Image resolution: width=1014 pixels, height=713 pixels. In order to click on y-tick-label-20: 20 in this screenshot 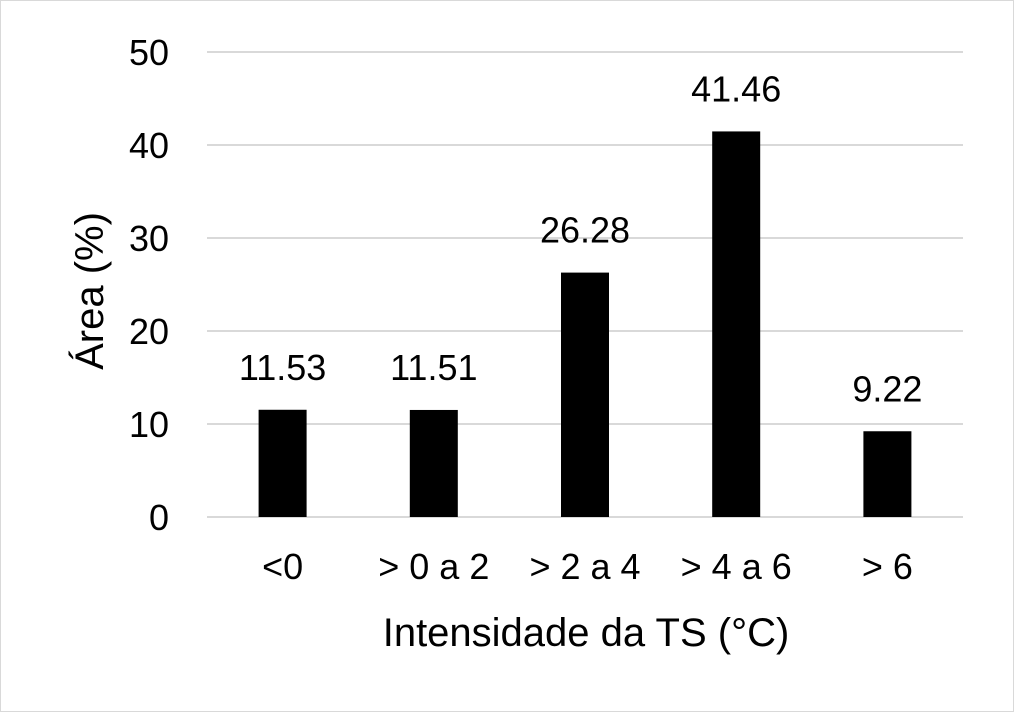, I will do `click(149, 331)`.